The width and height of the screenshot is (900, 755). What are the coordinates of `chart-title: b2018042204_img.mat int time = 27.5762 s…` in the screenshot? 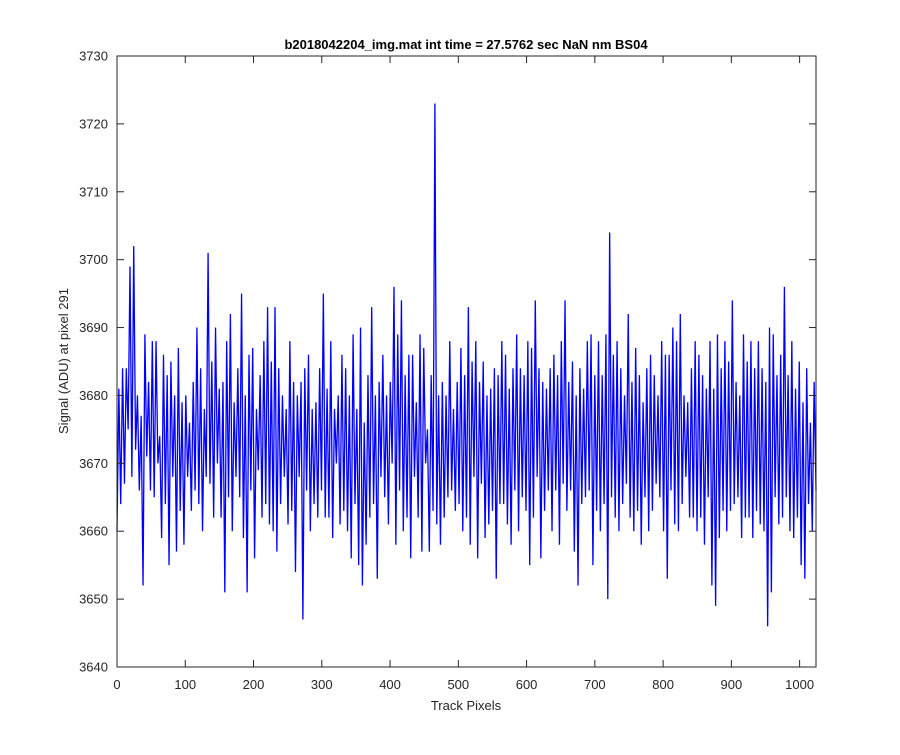 It's located at (466, 44).